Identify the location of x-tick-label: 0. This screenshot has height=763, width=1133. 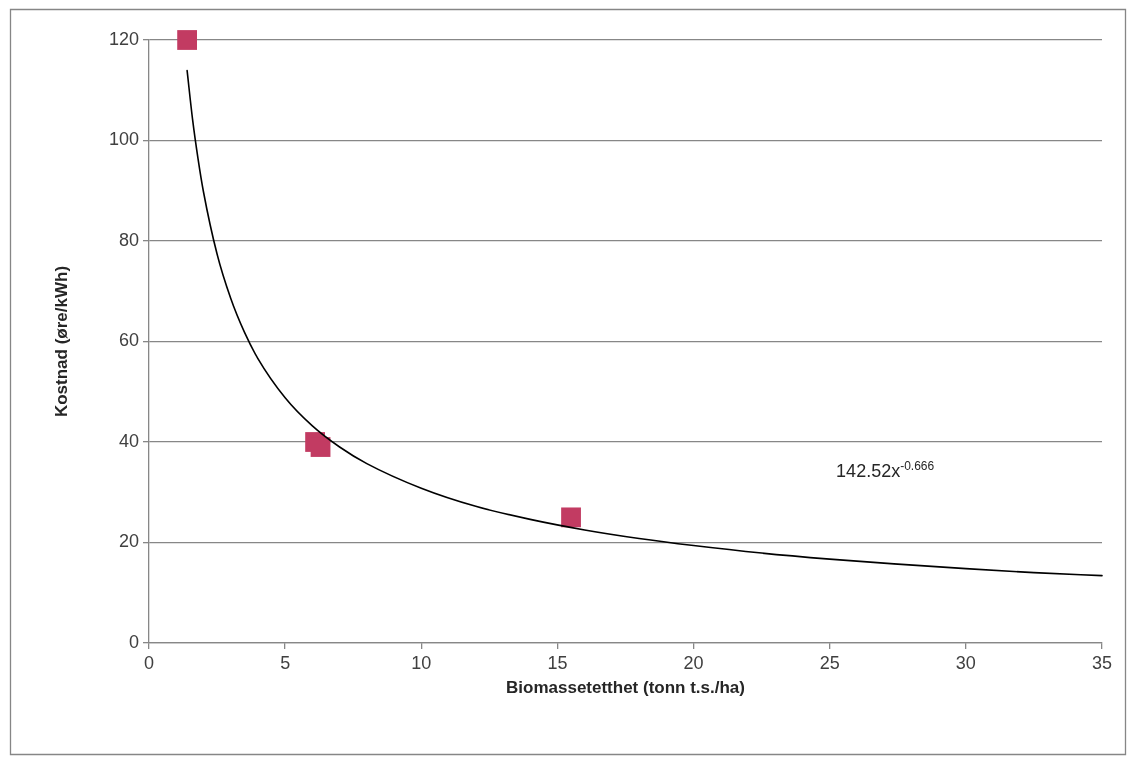
(149, 662).